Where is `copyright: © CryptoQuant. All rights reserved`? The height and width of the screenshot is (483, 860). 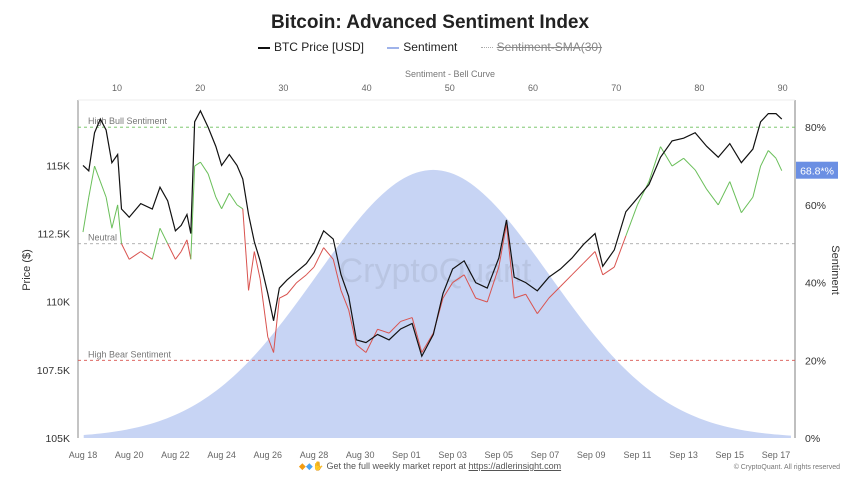 copyright: © CryptoQuant. All rights reserved is located at coordinates (786, 467).